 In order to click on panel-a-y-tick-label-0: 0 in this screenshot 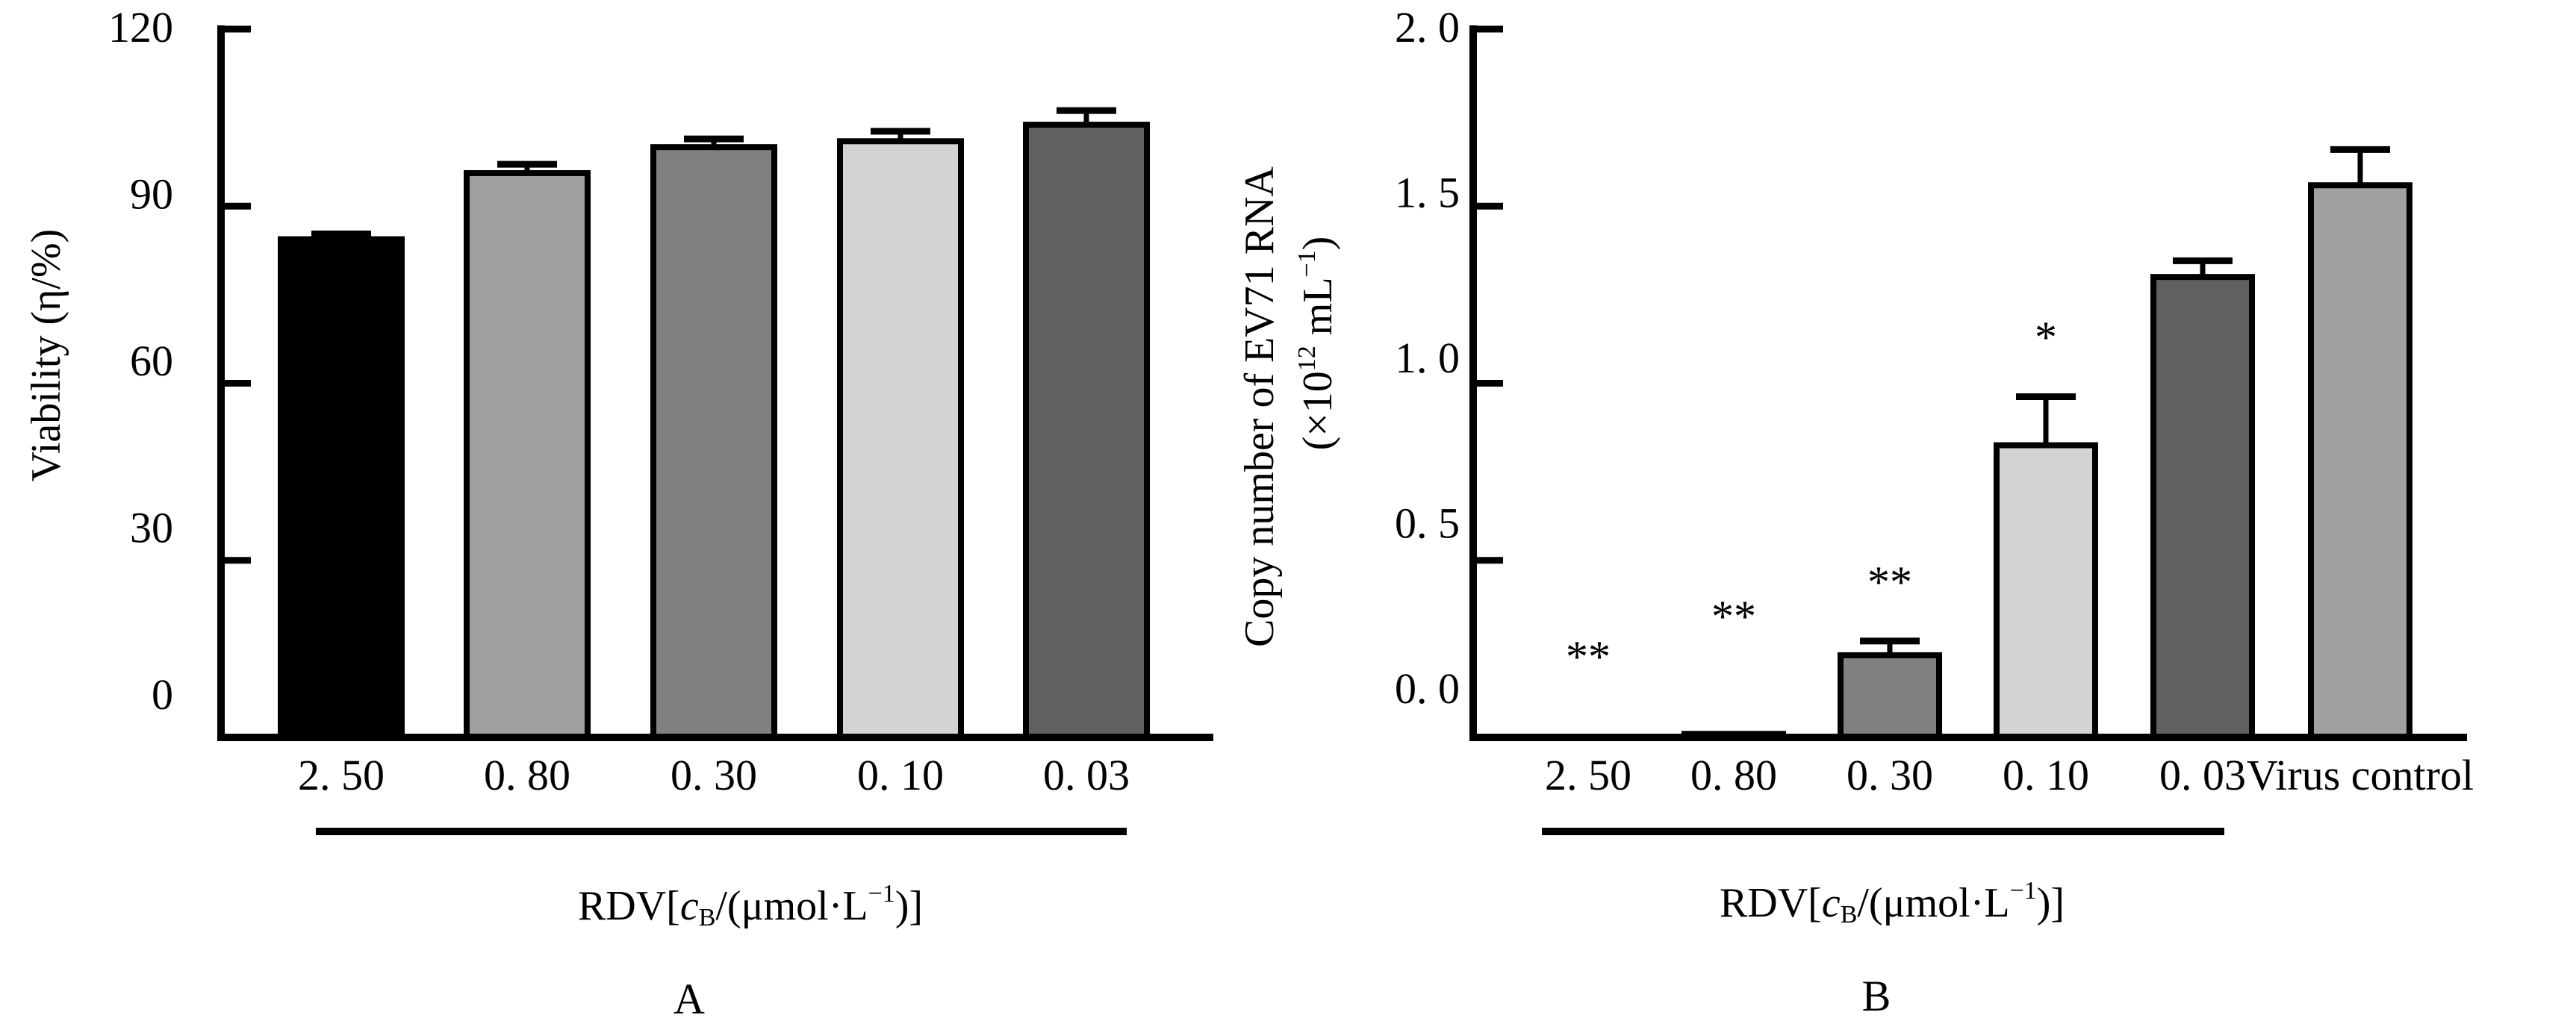, I will do `click(162, 695)`.